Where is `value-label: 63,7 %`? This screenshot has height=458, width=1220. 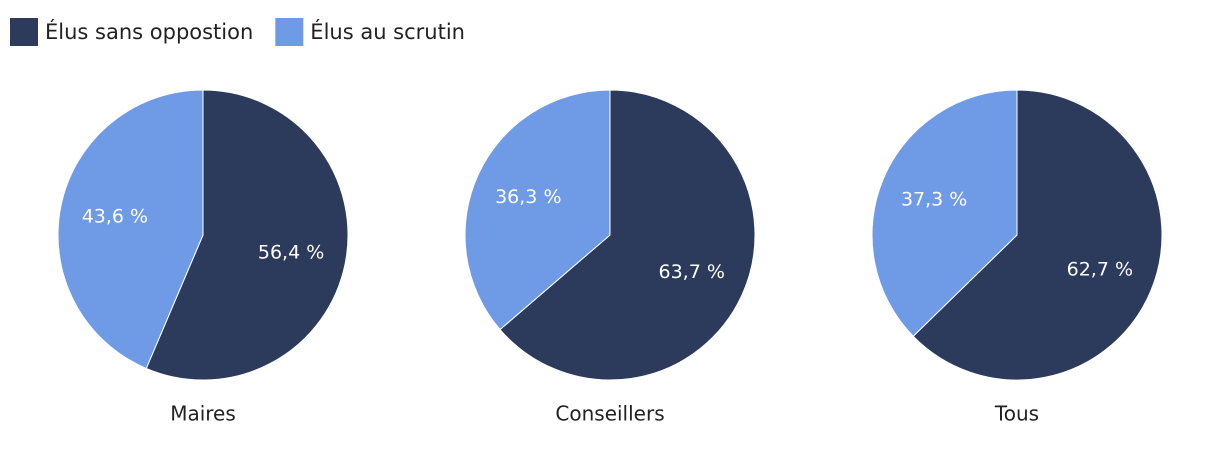 value-label: 63,7 % is located at coordinates (691, 272).